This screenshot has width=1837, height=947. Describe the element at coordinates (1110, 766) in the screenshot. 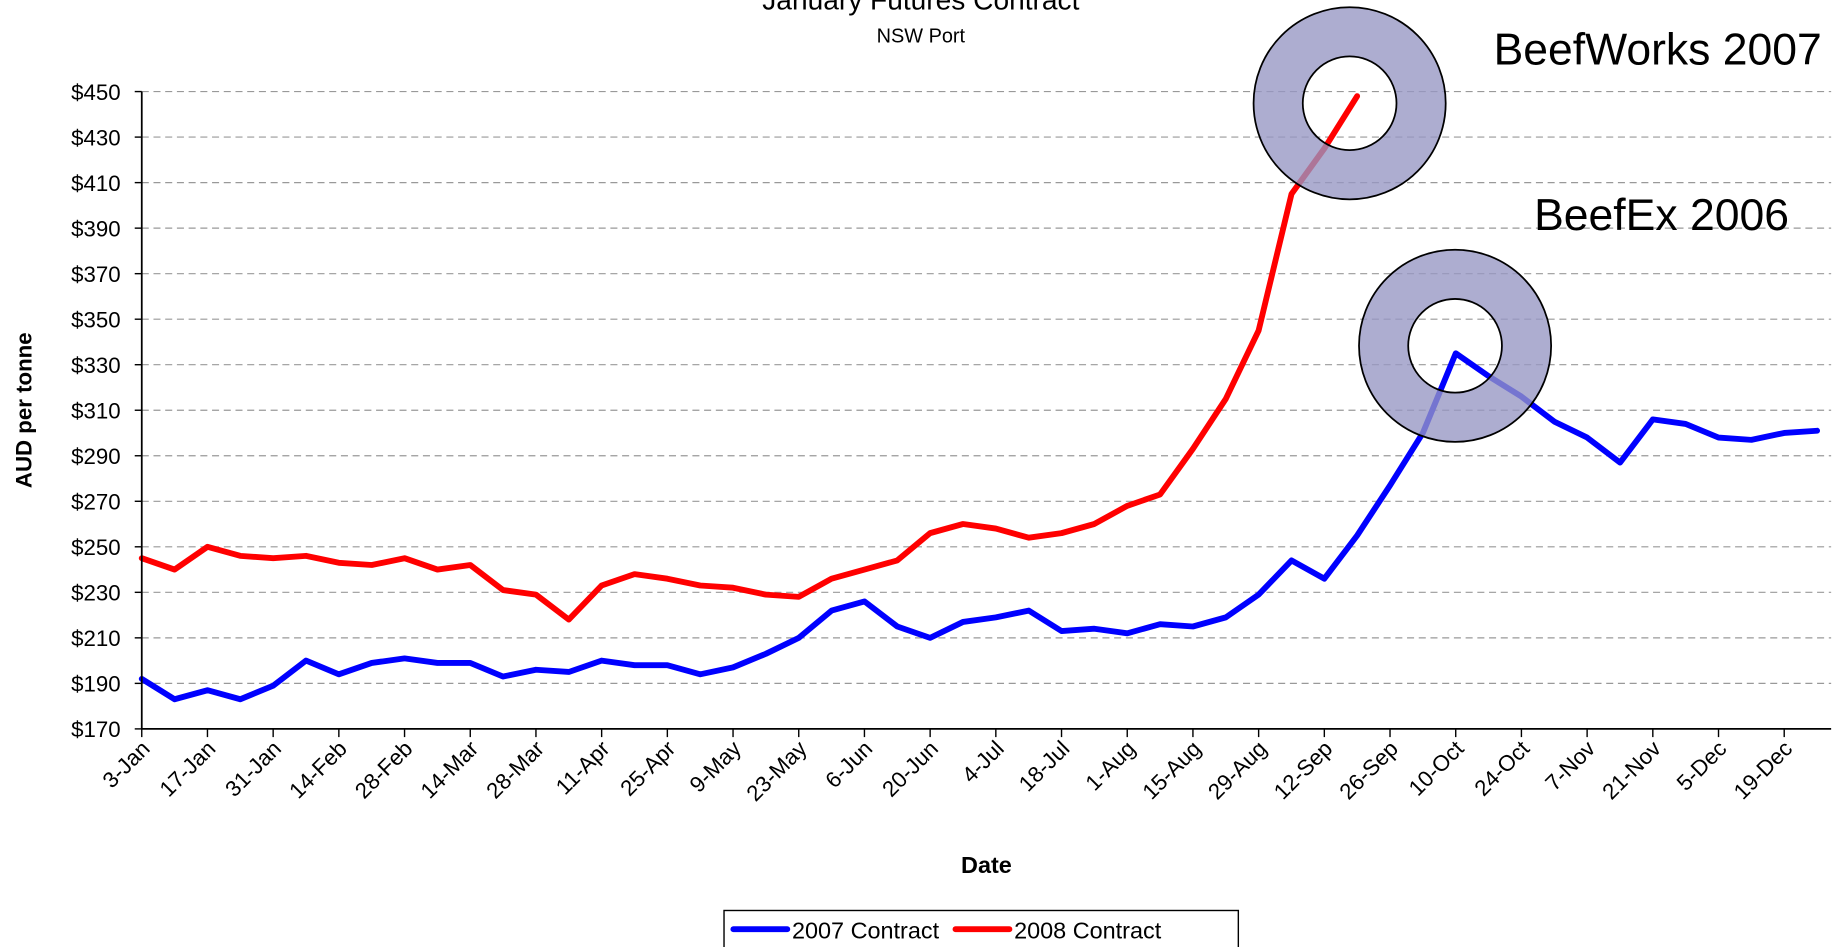

I see `x-tick-label: 1-Aug` at that location.